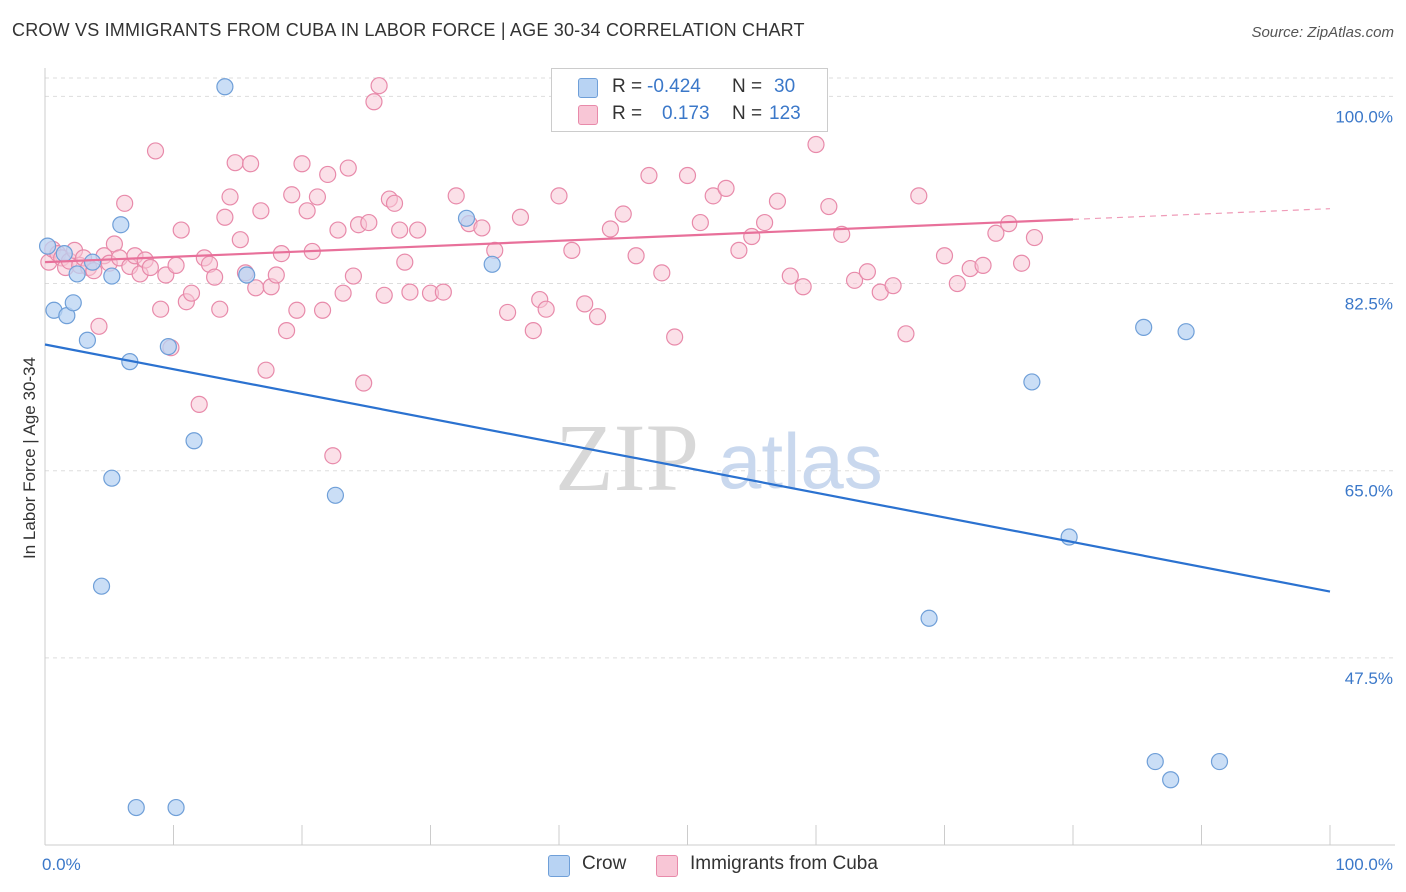 This screenshot has height=892, width=1406. Describe the element at coordinates (1322, 32) in the screenshot. I see `source-label: Source: ZipAtlas.com` at that location.